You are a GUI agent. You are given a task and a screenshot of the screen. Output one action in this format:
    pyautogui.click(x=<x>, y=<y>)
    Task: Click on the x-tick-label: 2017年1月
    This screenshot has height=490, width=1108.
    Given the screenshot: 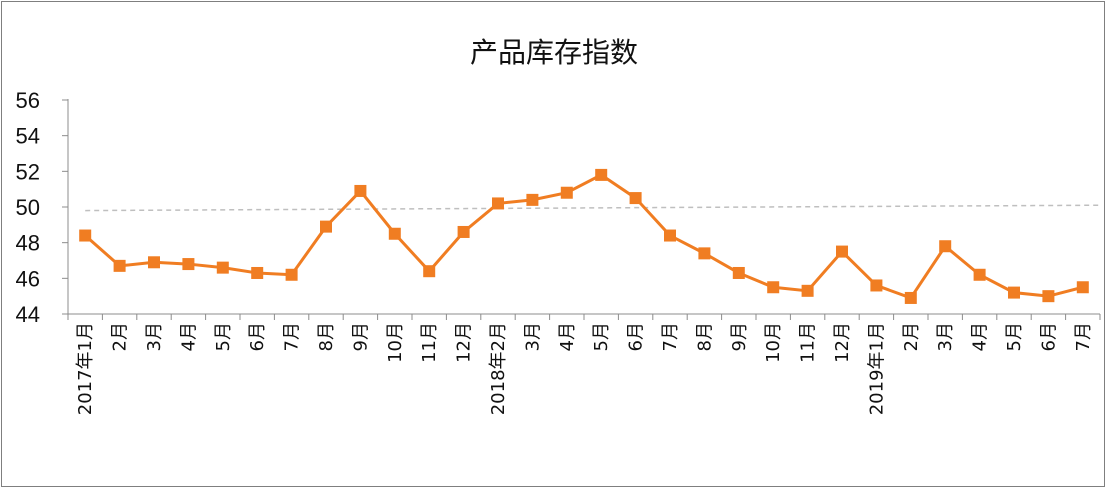 What is the action you would take?
    pyautogui.click(x=85, y=368)
    